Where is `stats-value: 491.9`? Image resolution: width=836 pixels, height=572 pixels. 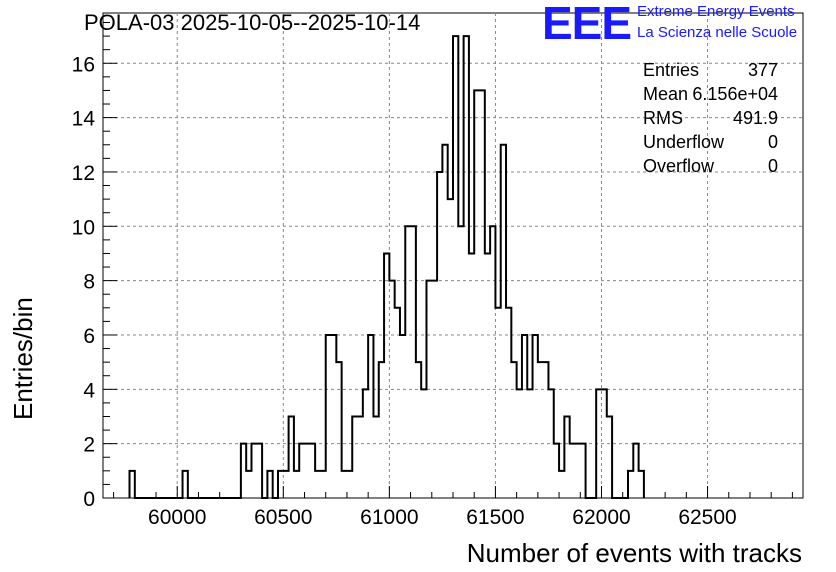
stats-value: 491.9 is located at coordinates (755, 118).